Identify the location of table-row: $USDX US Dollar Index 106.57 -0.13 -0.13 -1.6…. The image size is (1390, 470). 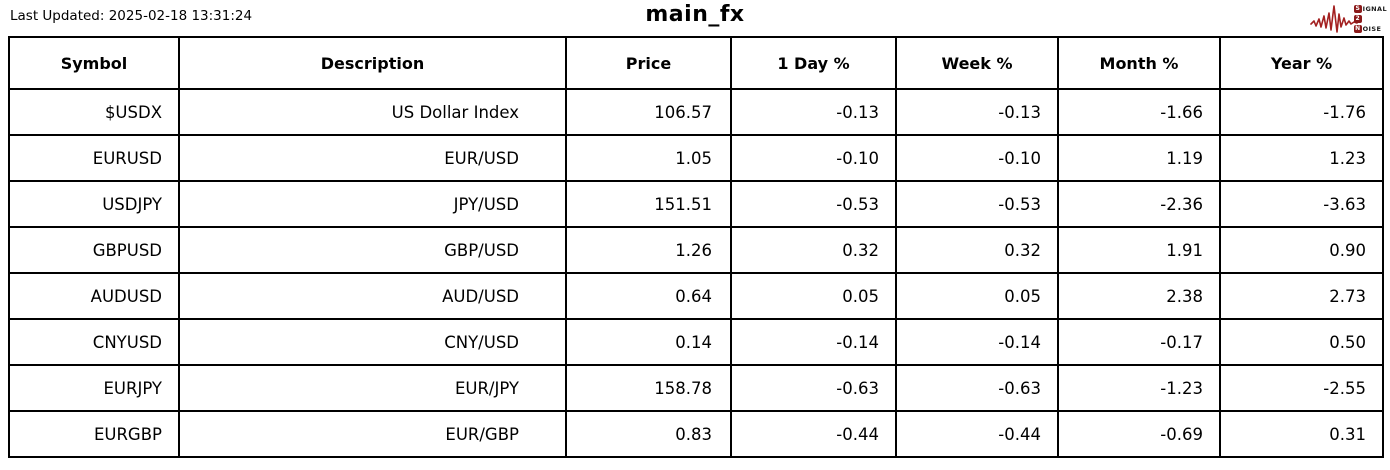
(696, 112).